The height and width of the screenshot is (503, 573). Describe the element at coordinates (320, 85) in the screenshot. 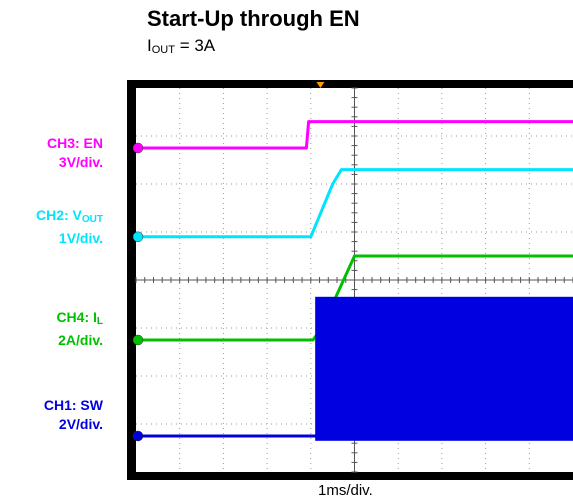

I see `trigger-marker-icon` at that location.